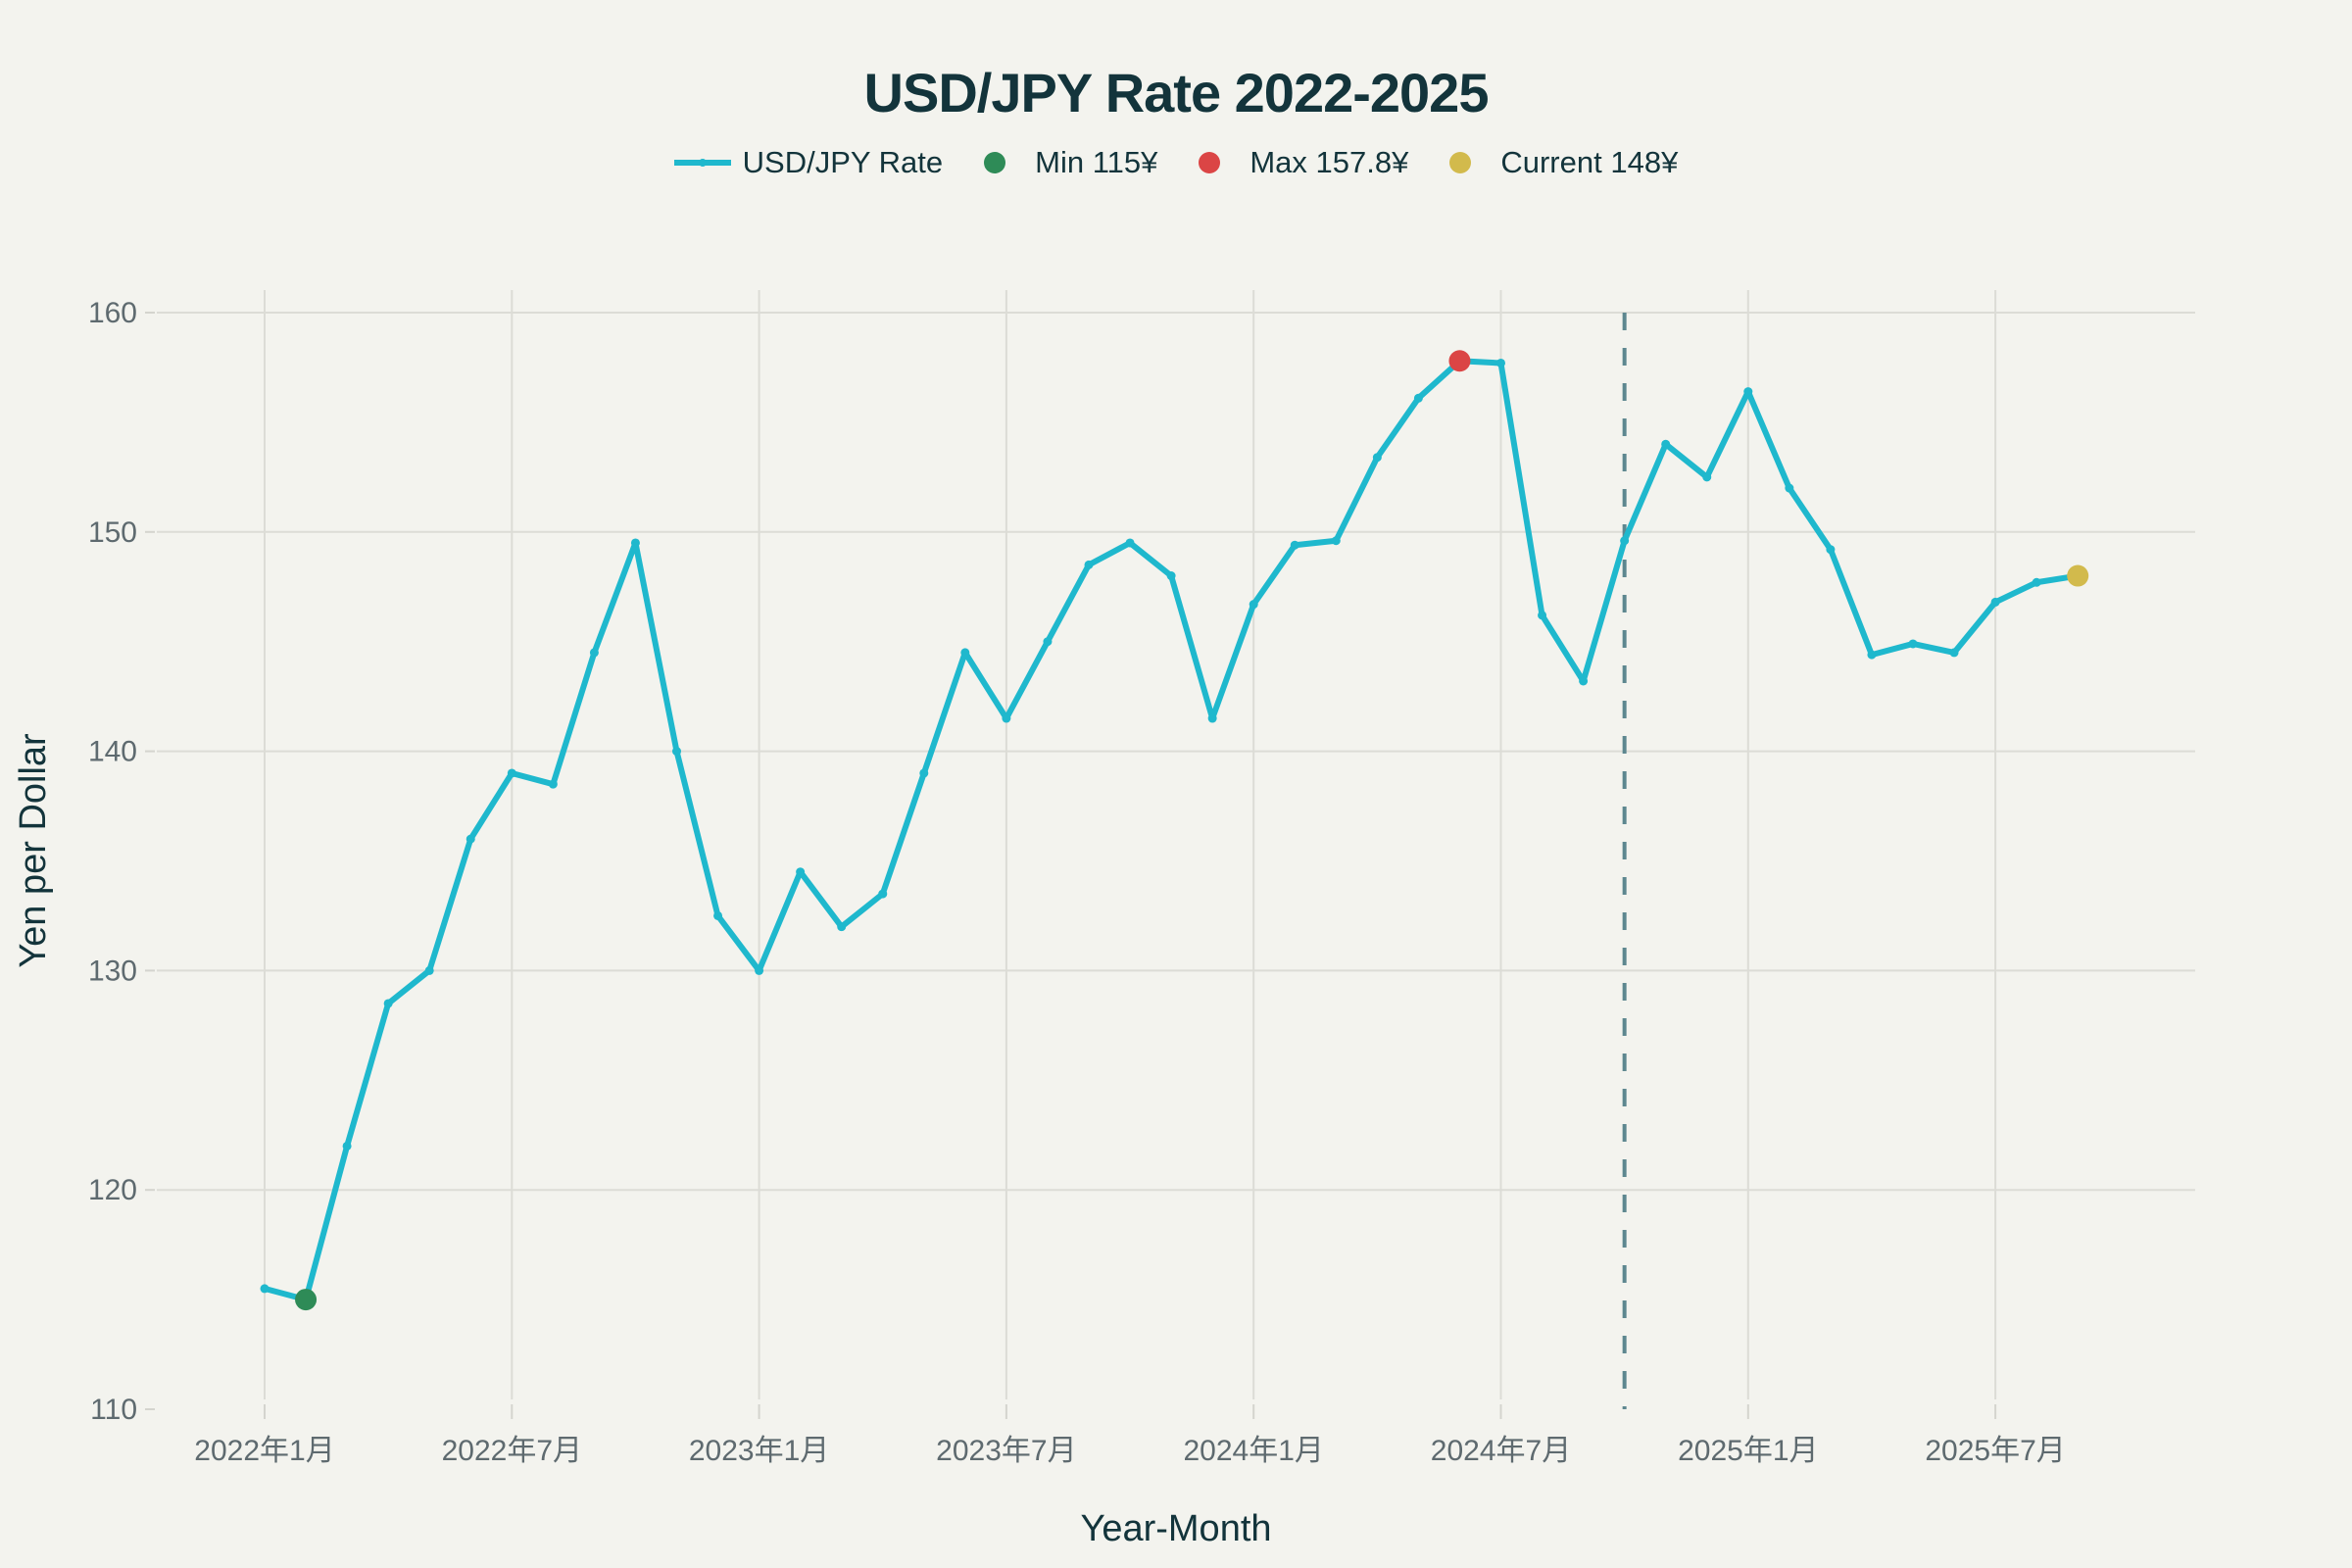 The width and height of the screenshot is (2352, 1568). I want to click on y-tick-label: 150, so click(112, 532).